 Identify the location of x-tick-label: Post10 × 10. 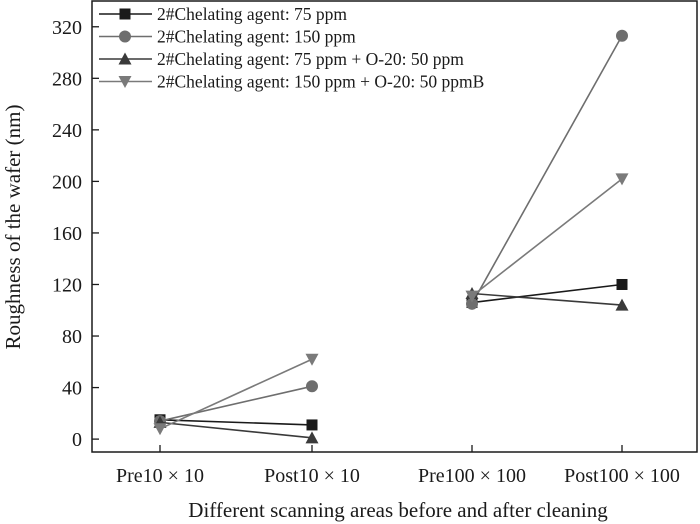
(312, 476).